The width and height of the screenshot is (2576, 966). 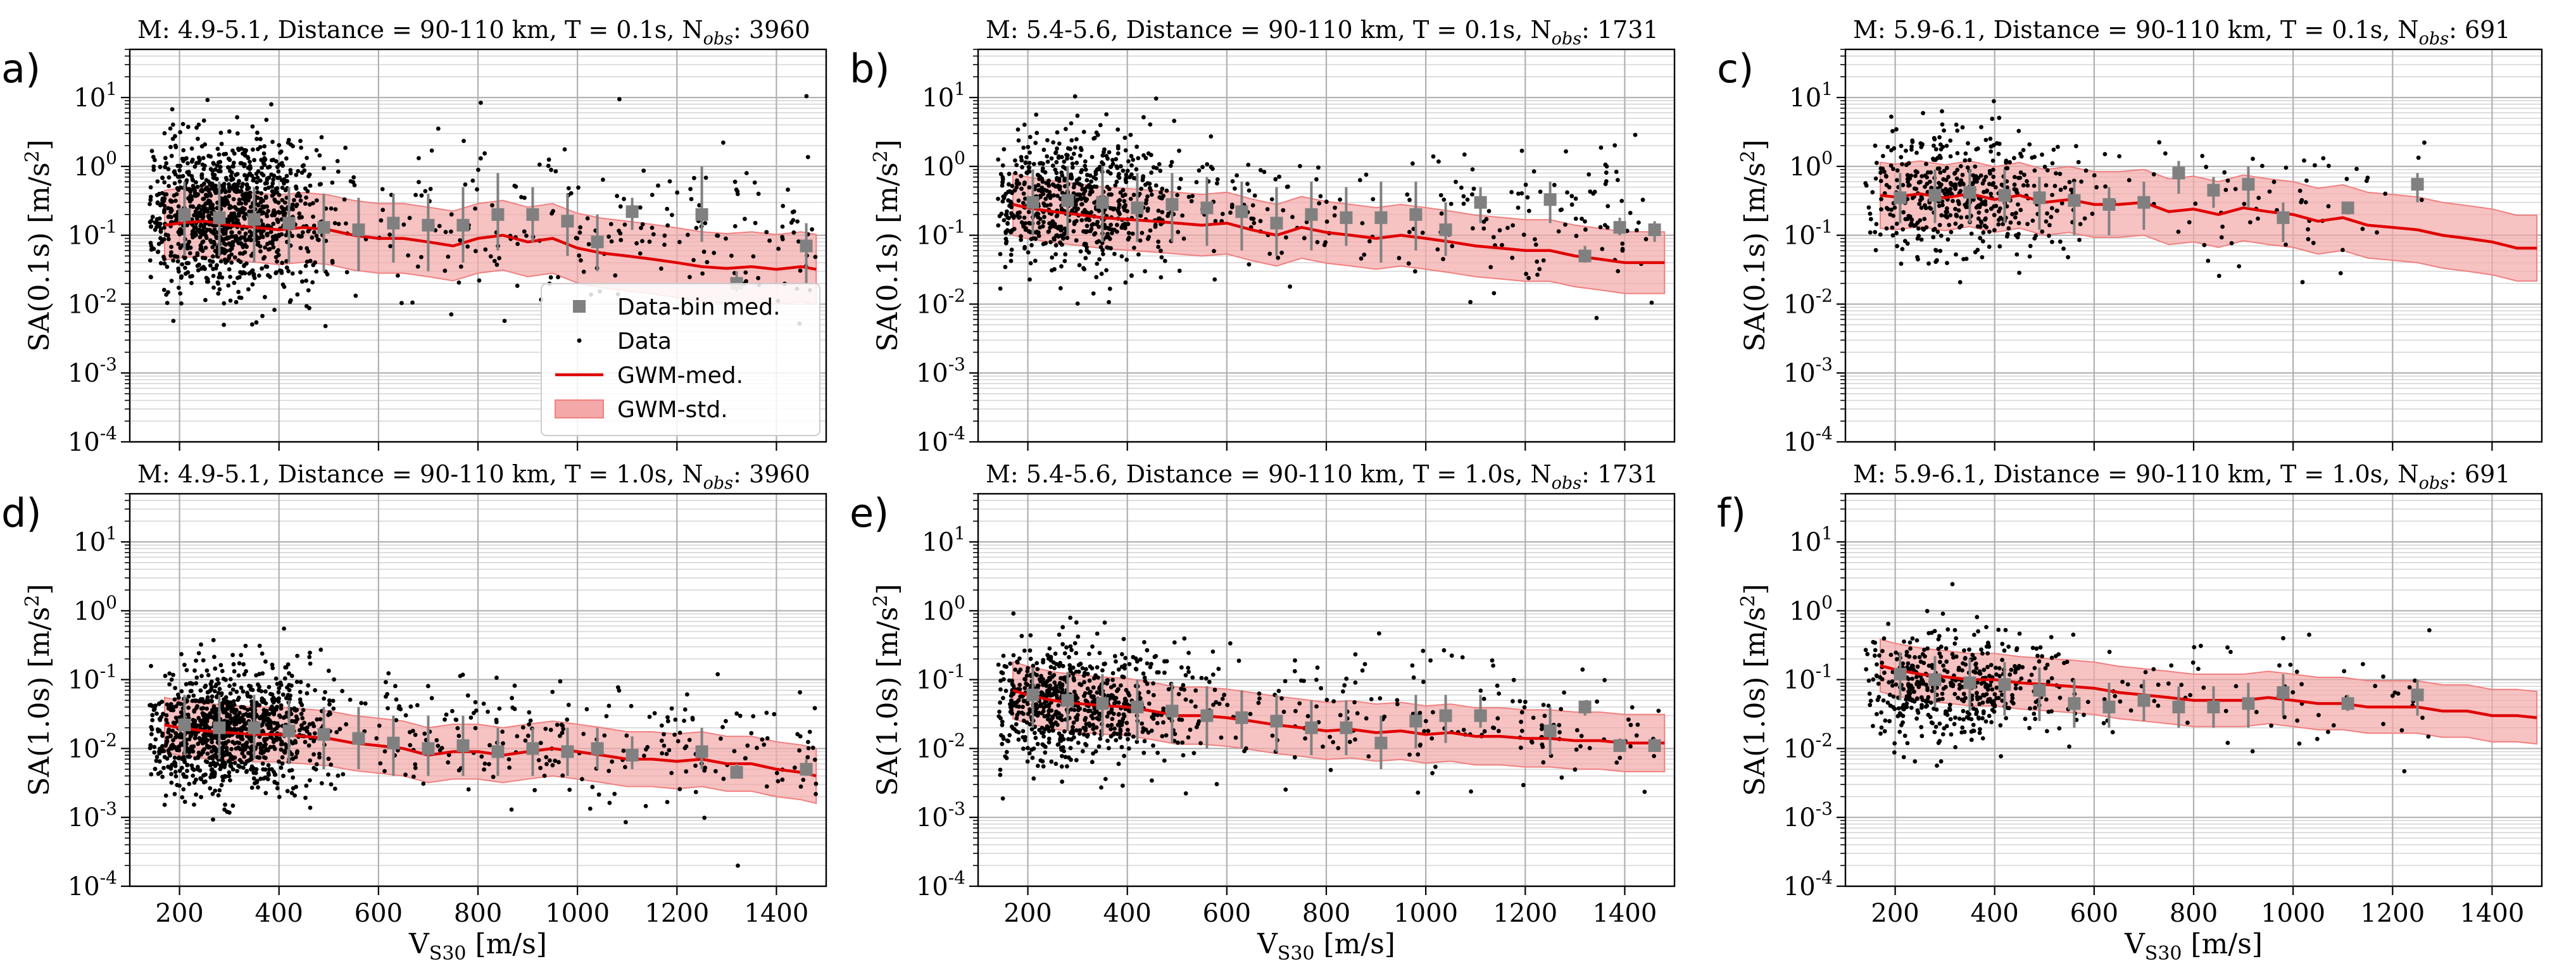 What do you see at coordinates (490, 750) in the screenshot?
I see `gwm-std-band` at bounding box center [490, 750].